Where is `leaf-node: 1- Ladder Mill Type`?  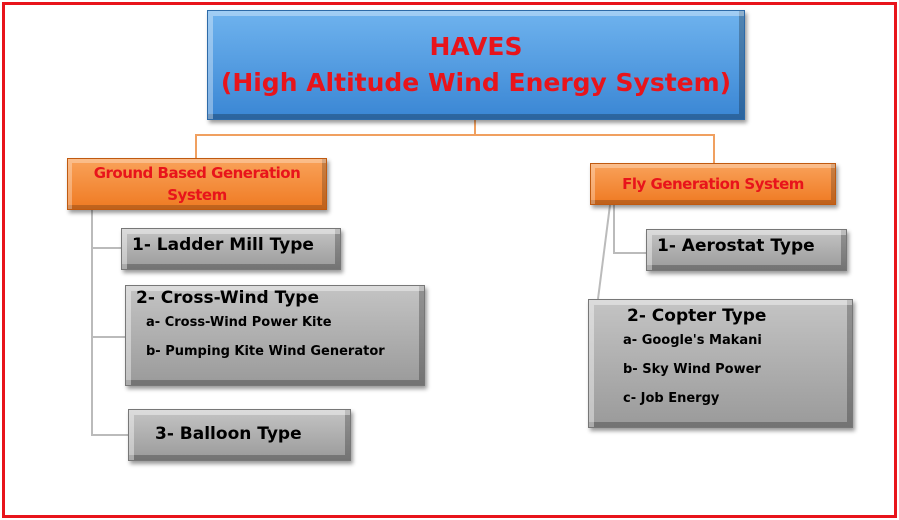
leaf-node: 1- Ladder Mill Type is located at coordinates (231, 249).